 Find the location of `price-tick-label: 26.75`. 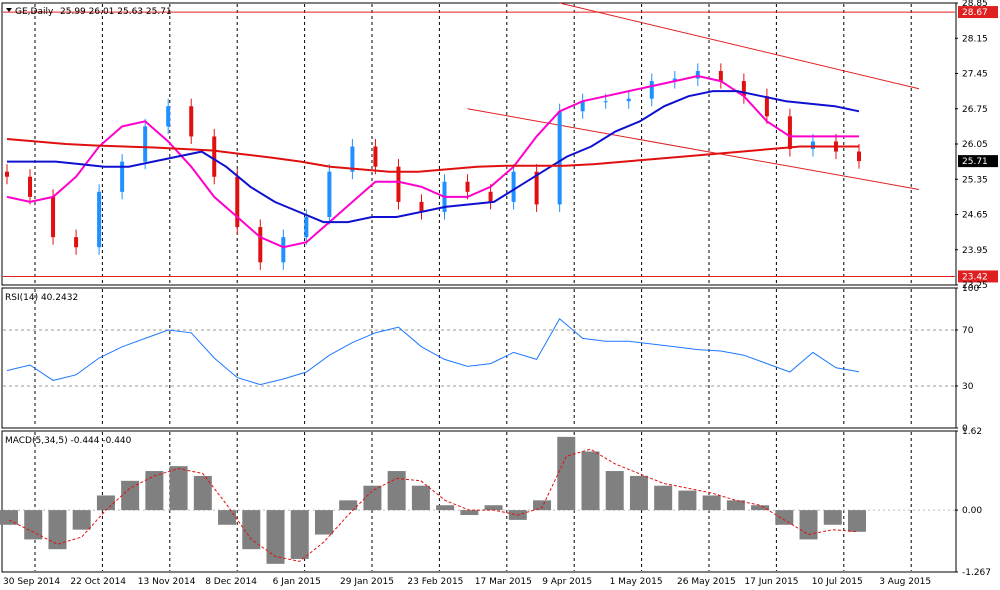

price-tick-label: 26.75 is located at coordinates (975, 110).